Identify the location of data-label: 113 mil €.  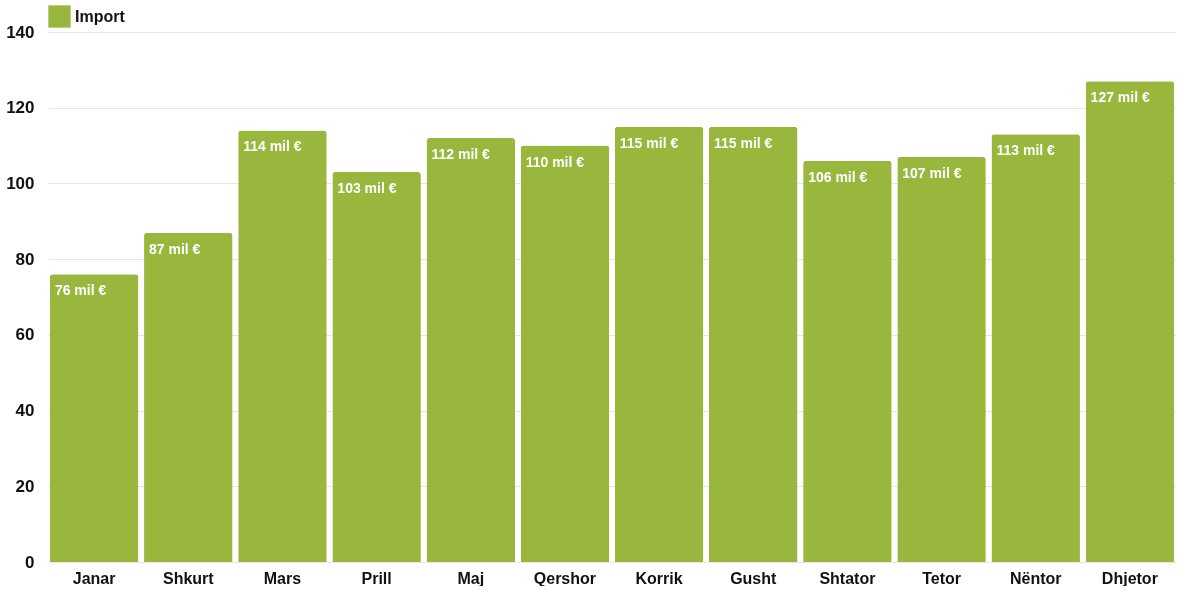
(1026, 150).